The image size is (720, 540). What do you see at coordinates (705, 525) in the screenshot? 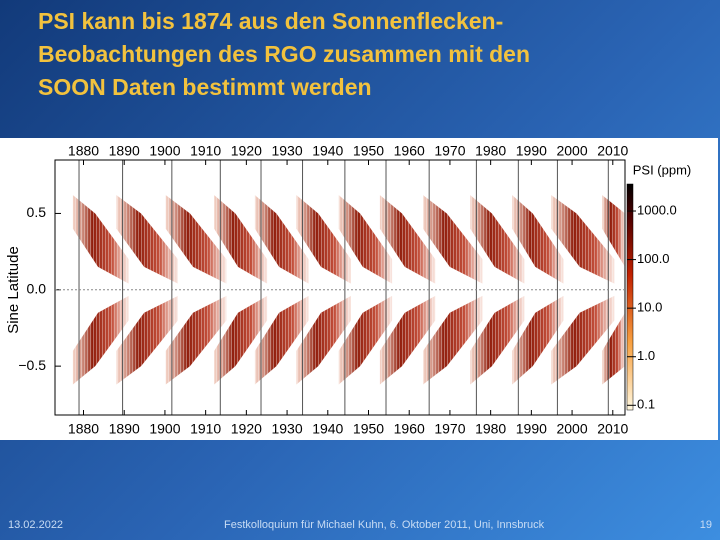
I see `footer-page: 19` at bounding box center [705, 525].